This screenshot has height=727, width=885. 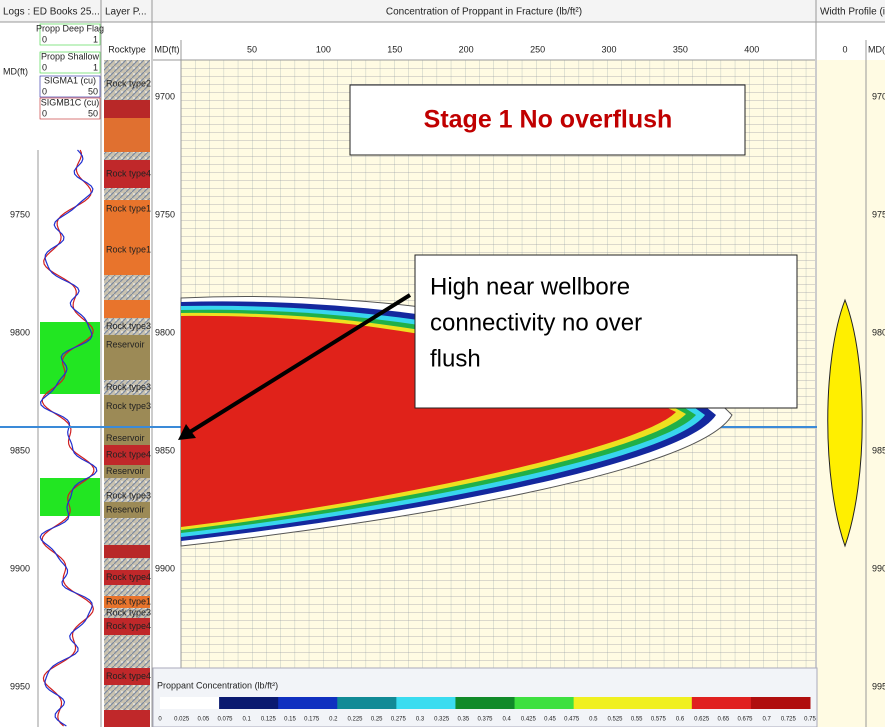 What do you see at coordinates (70, 102) in the screenshot?
I see `track-name: SIGMB1C (cu)` at bounding box center [70, 102].